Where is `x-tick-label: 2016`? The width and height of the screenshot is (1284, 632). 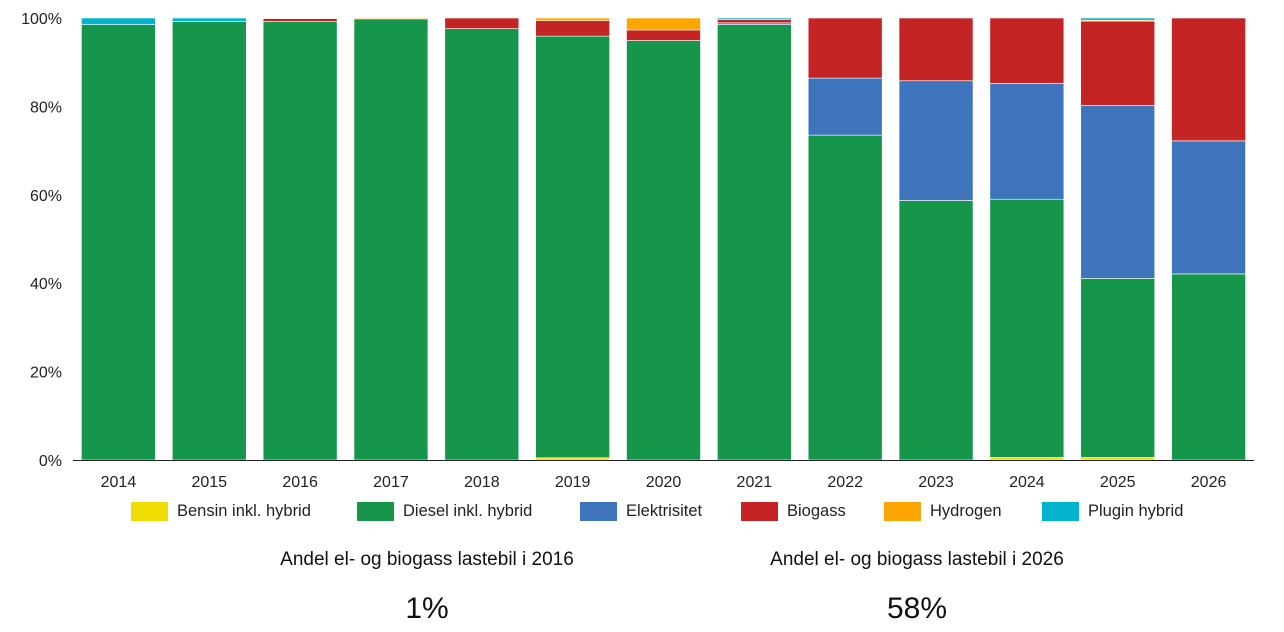
x-tick-label: 2016 is located at coordinates (300, 482).